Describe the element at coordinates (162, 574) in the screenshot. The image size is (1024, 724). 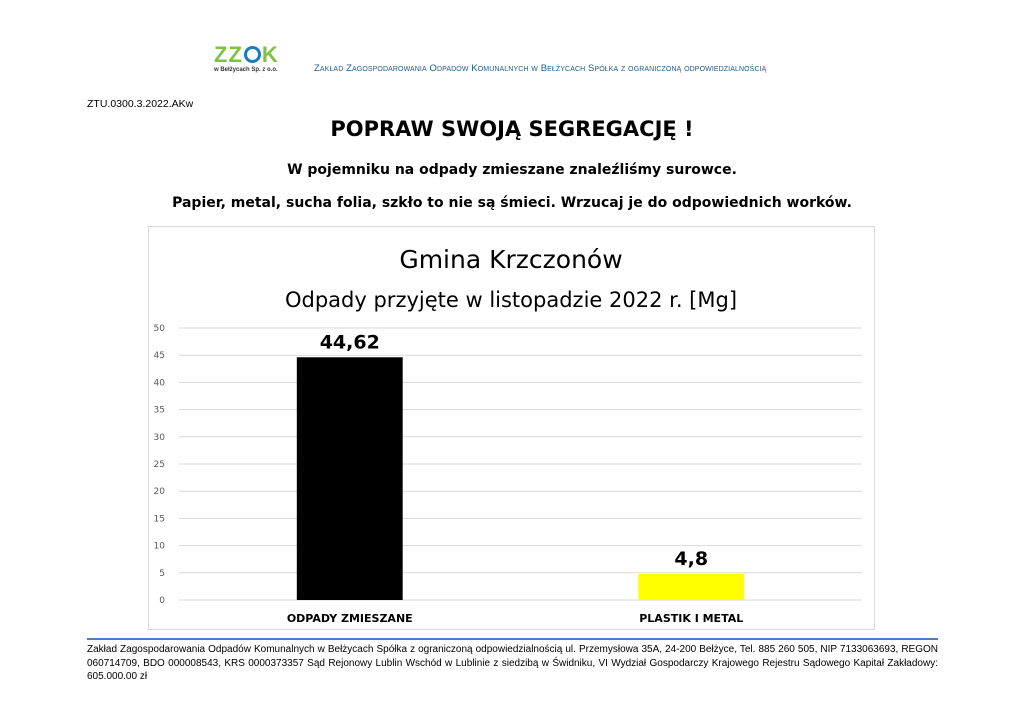
I see `y-tick-label: 5` at that location.